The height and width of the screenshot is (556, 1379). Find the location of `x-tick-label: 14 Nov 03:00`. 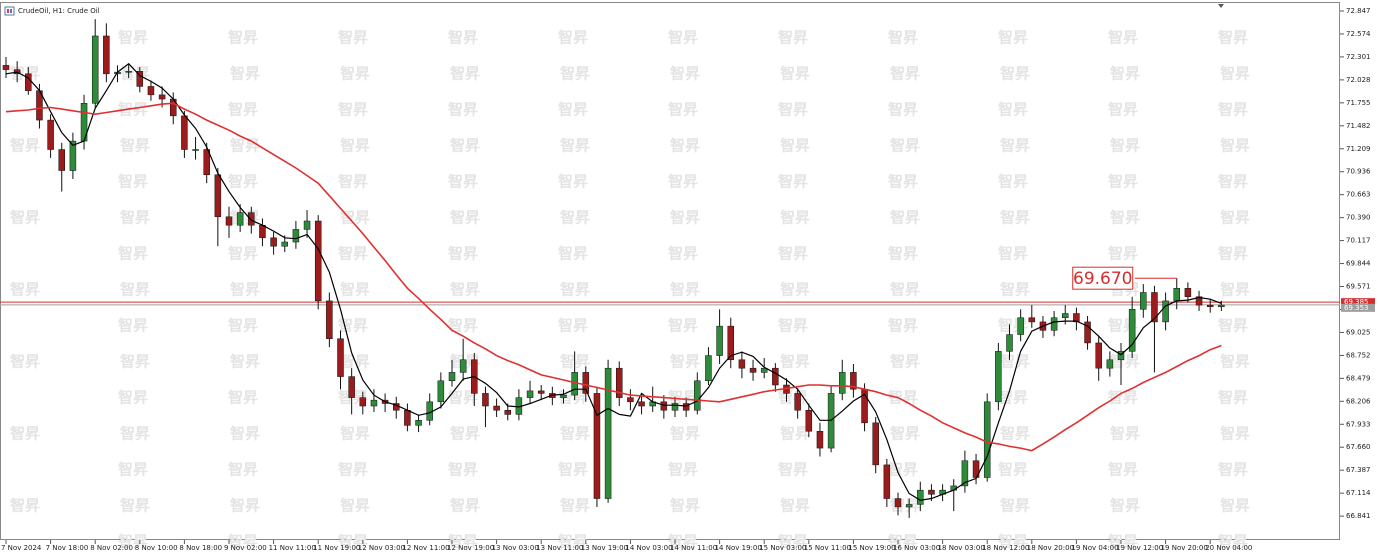

x-tick-label: 14 Nov 03:00 is located at coordinates (648, 548).